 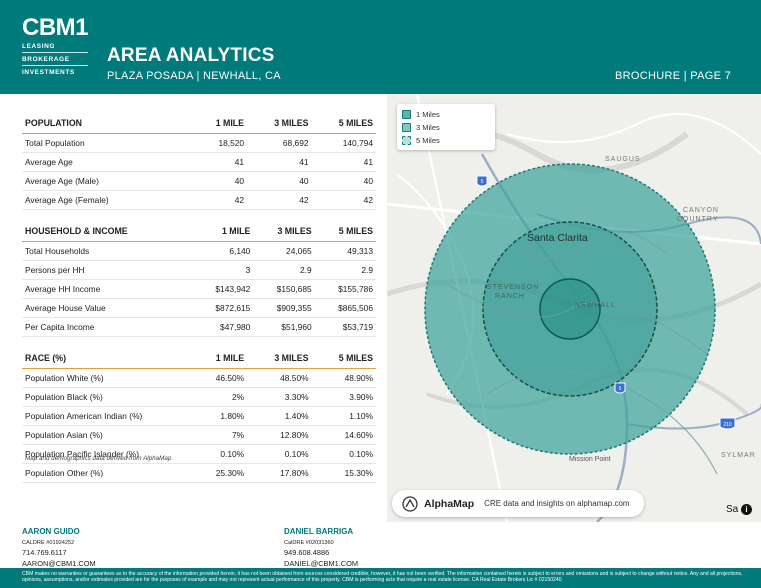 What do you see at coordinates (220, 416) in the screenshot?
I see `value-1-mile: 1.80%` at bounding box center [220, 416].